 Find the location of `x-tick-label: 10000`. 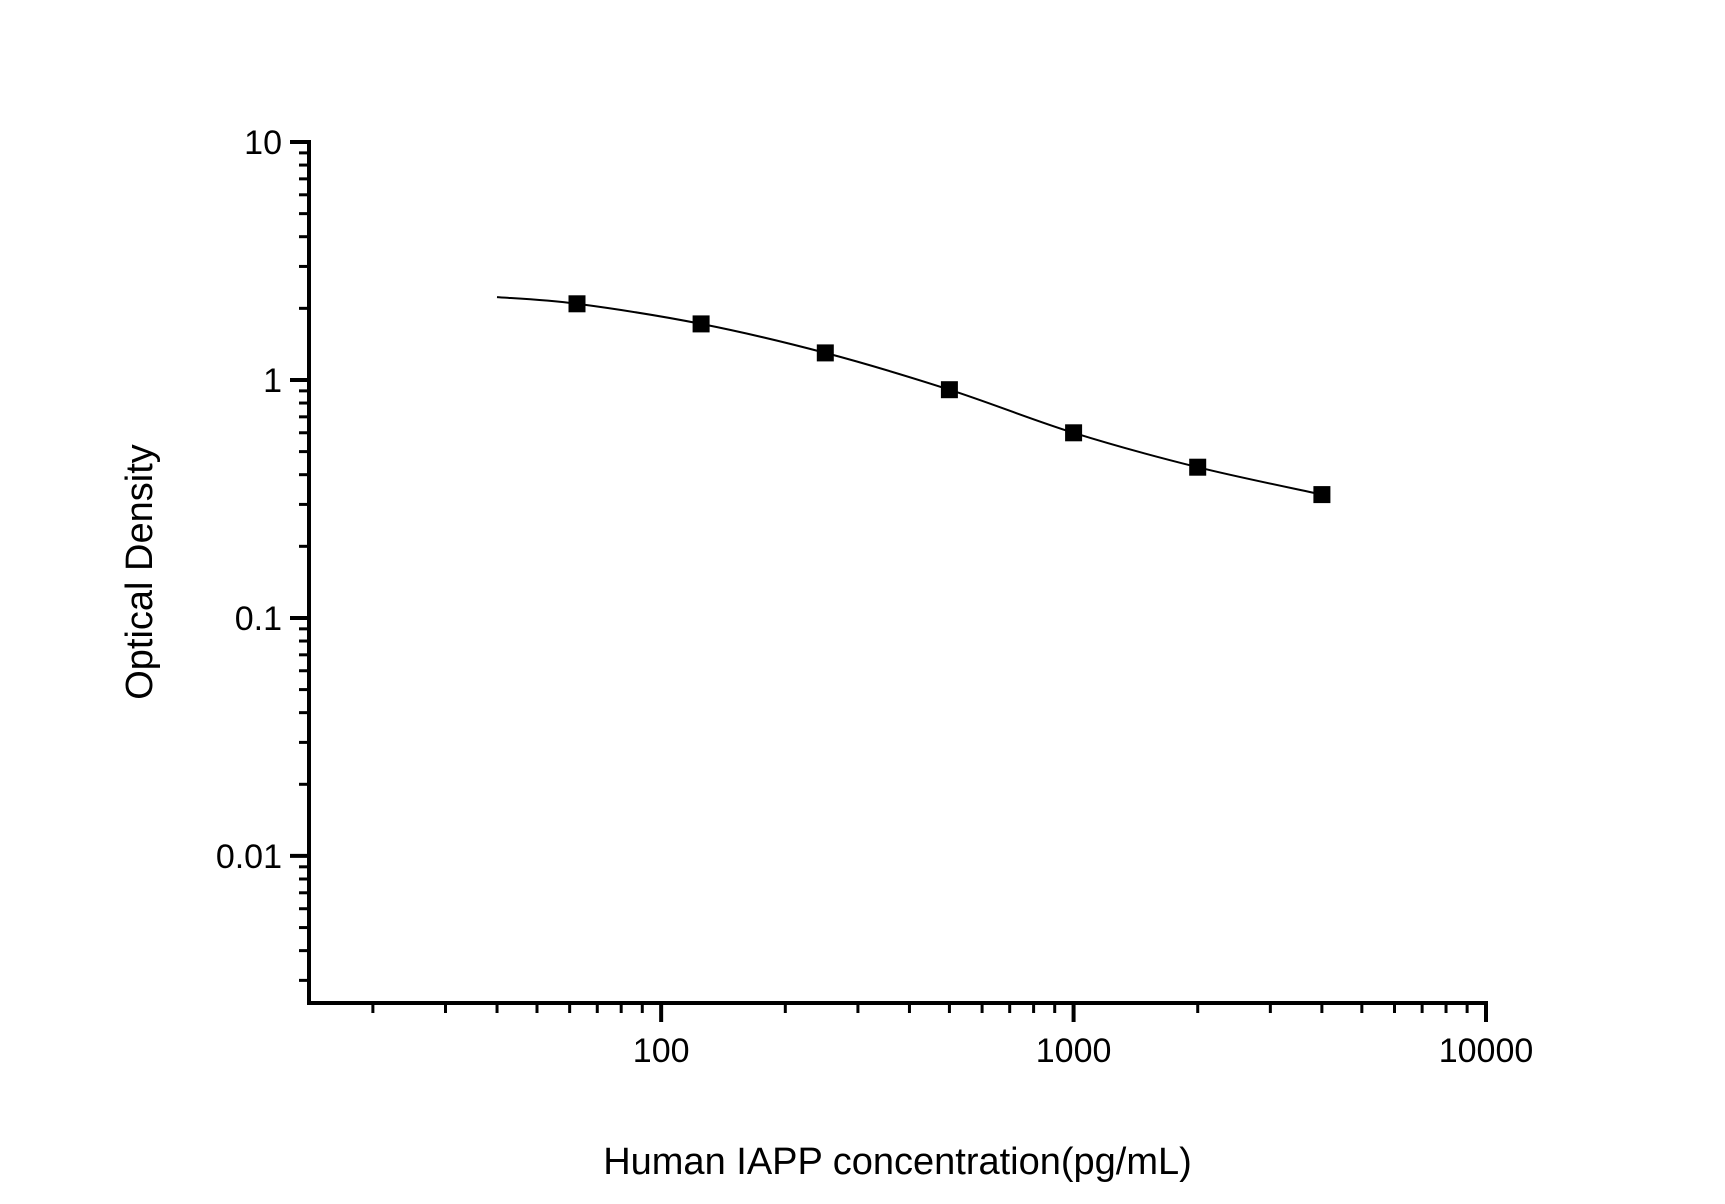

x-tick-label: 10000 is located at coordinates (1486, 1051).